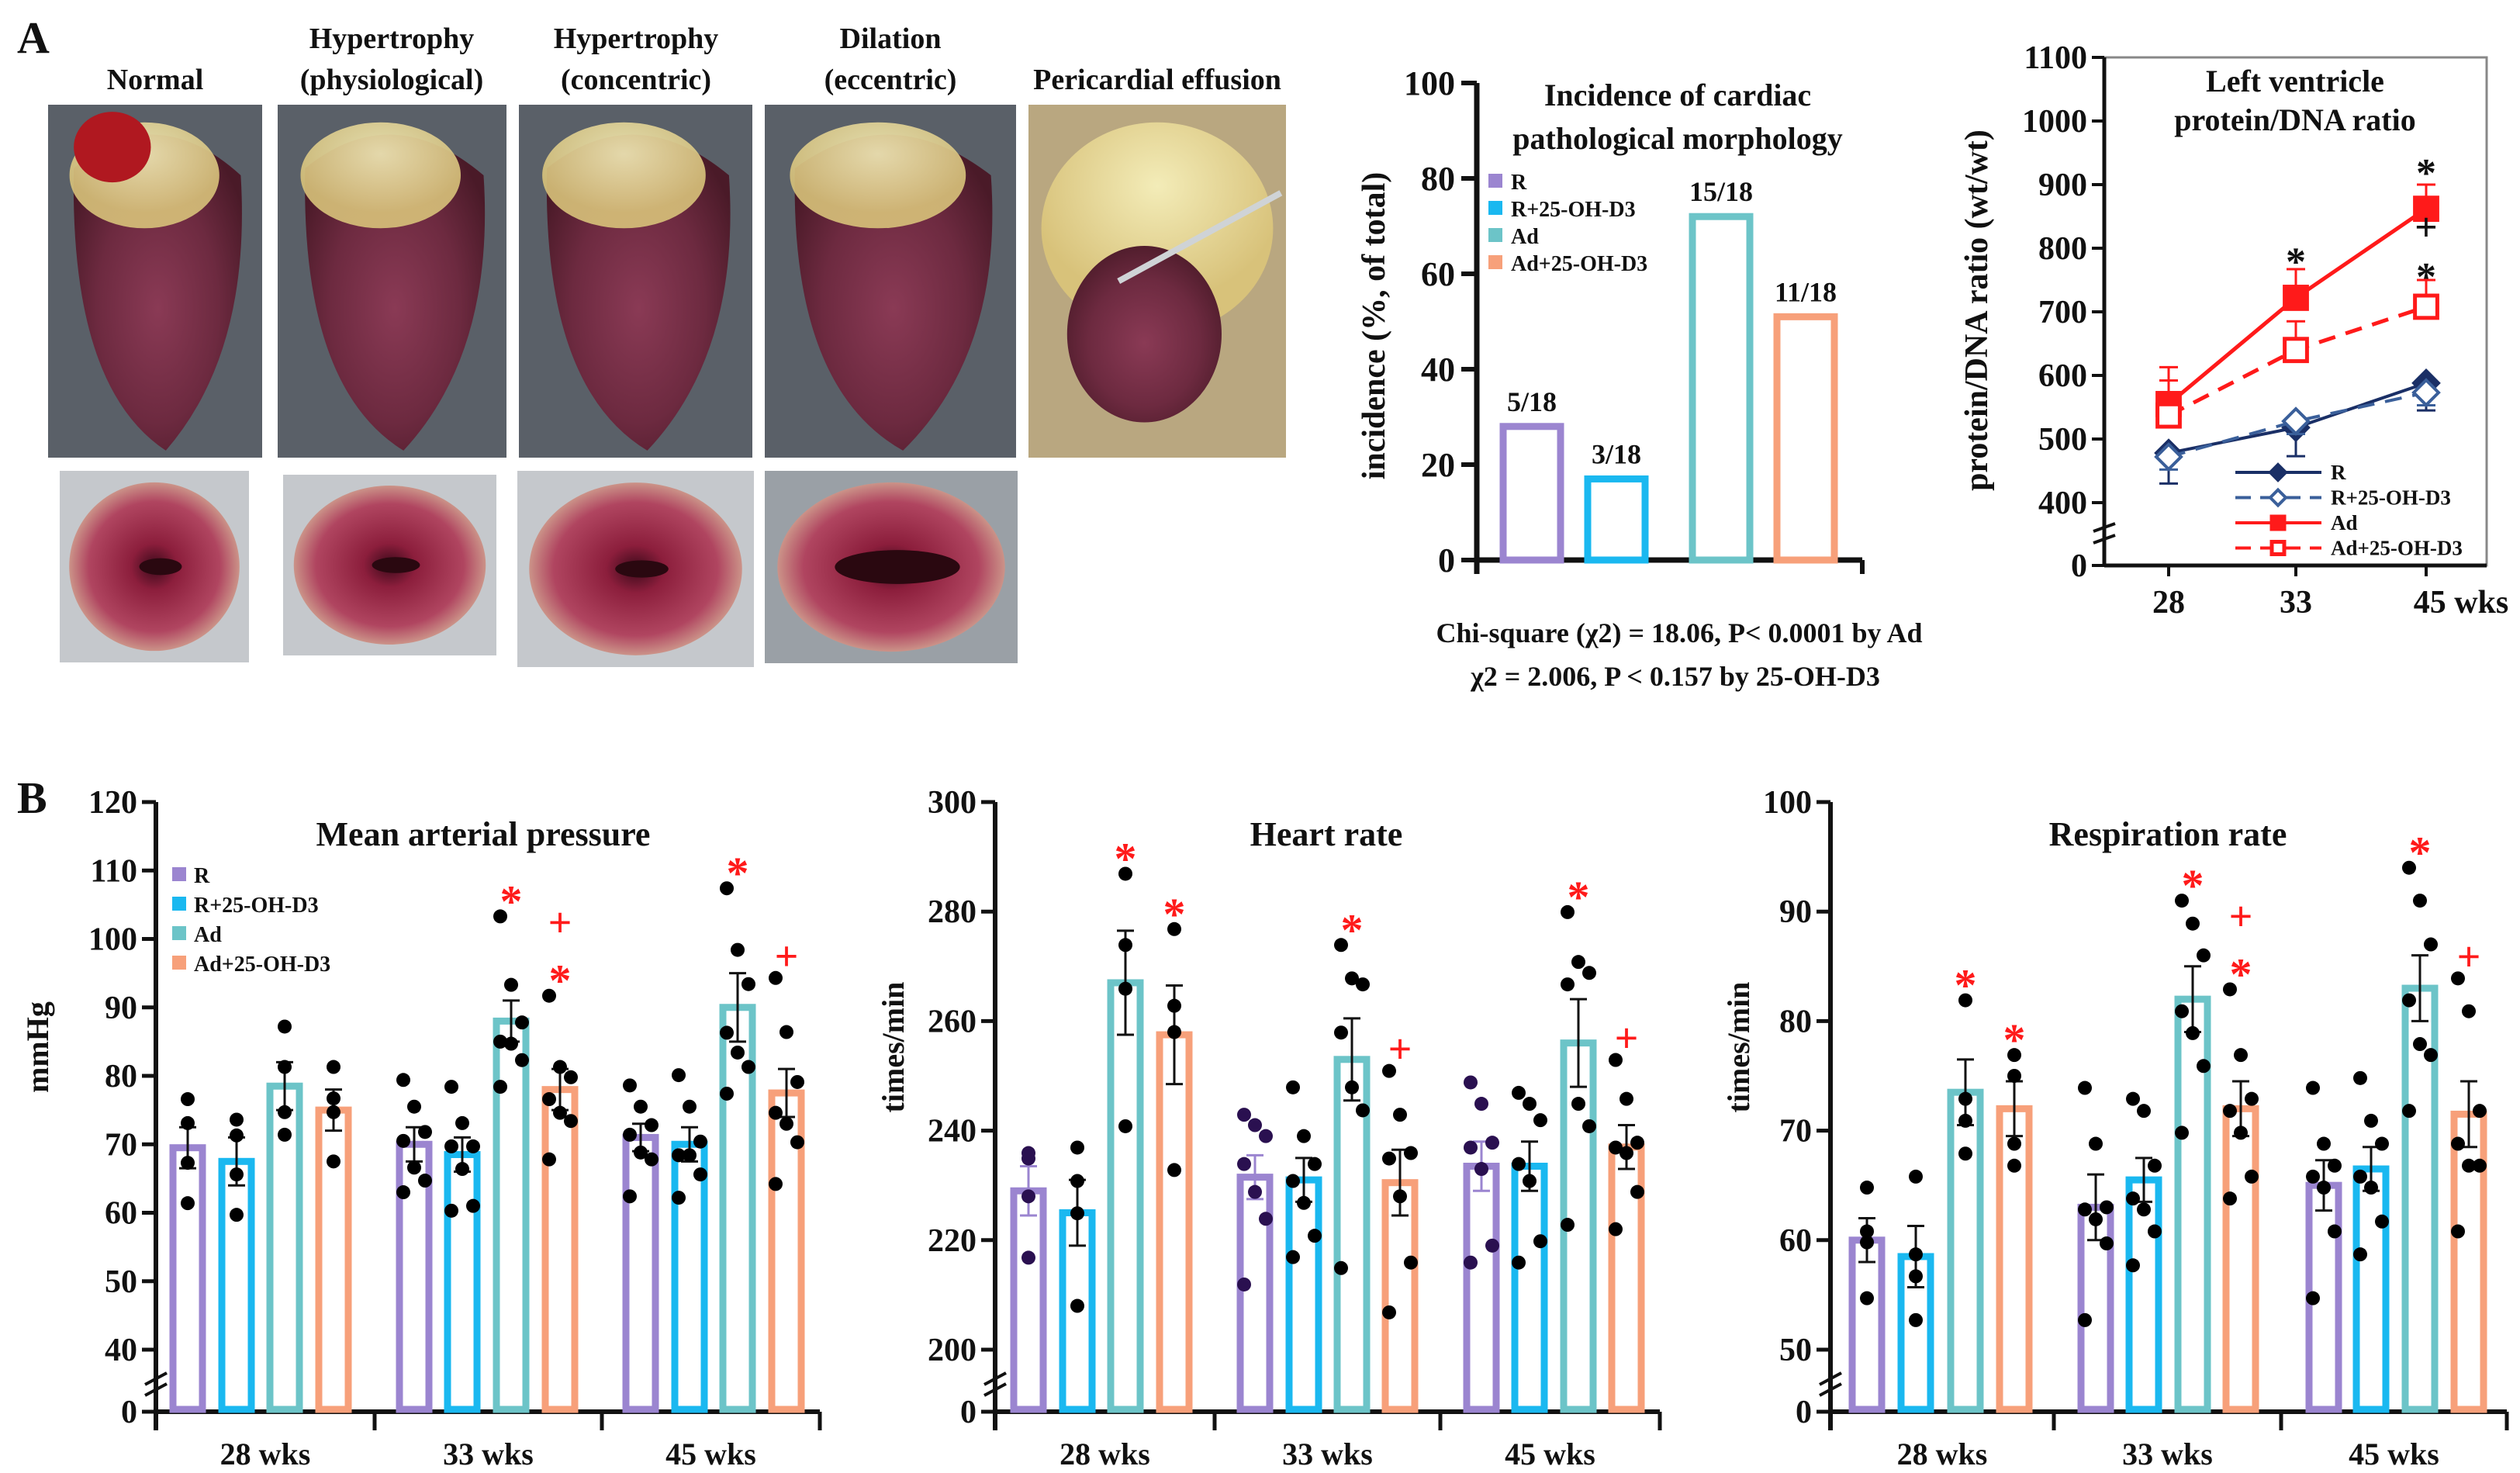 The height and width of the screenshot is (1473, 2520). I want to click on y-tick-label: 200, so click(953, 1350).